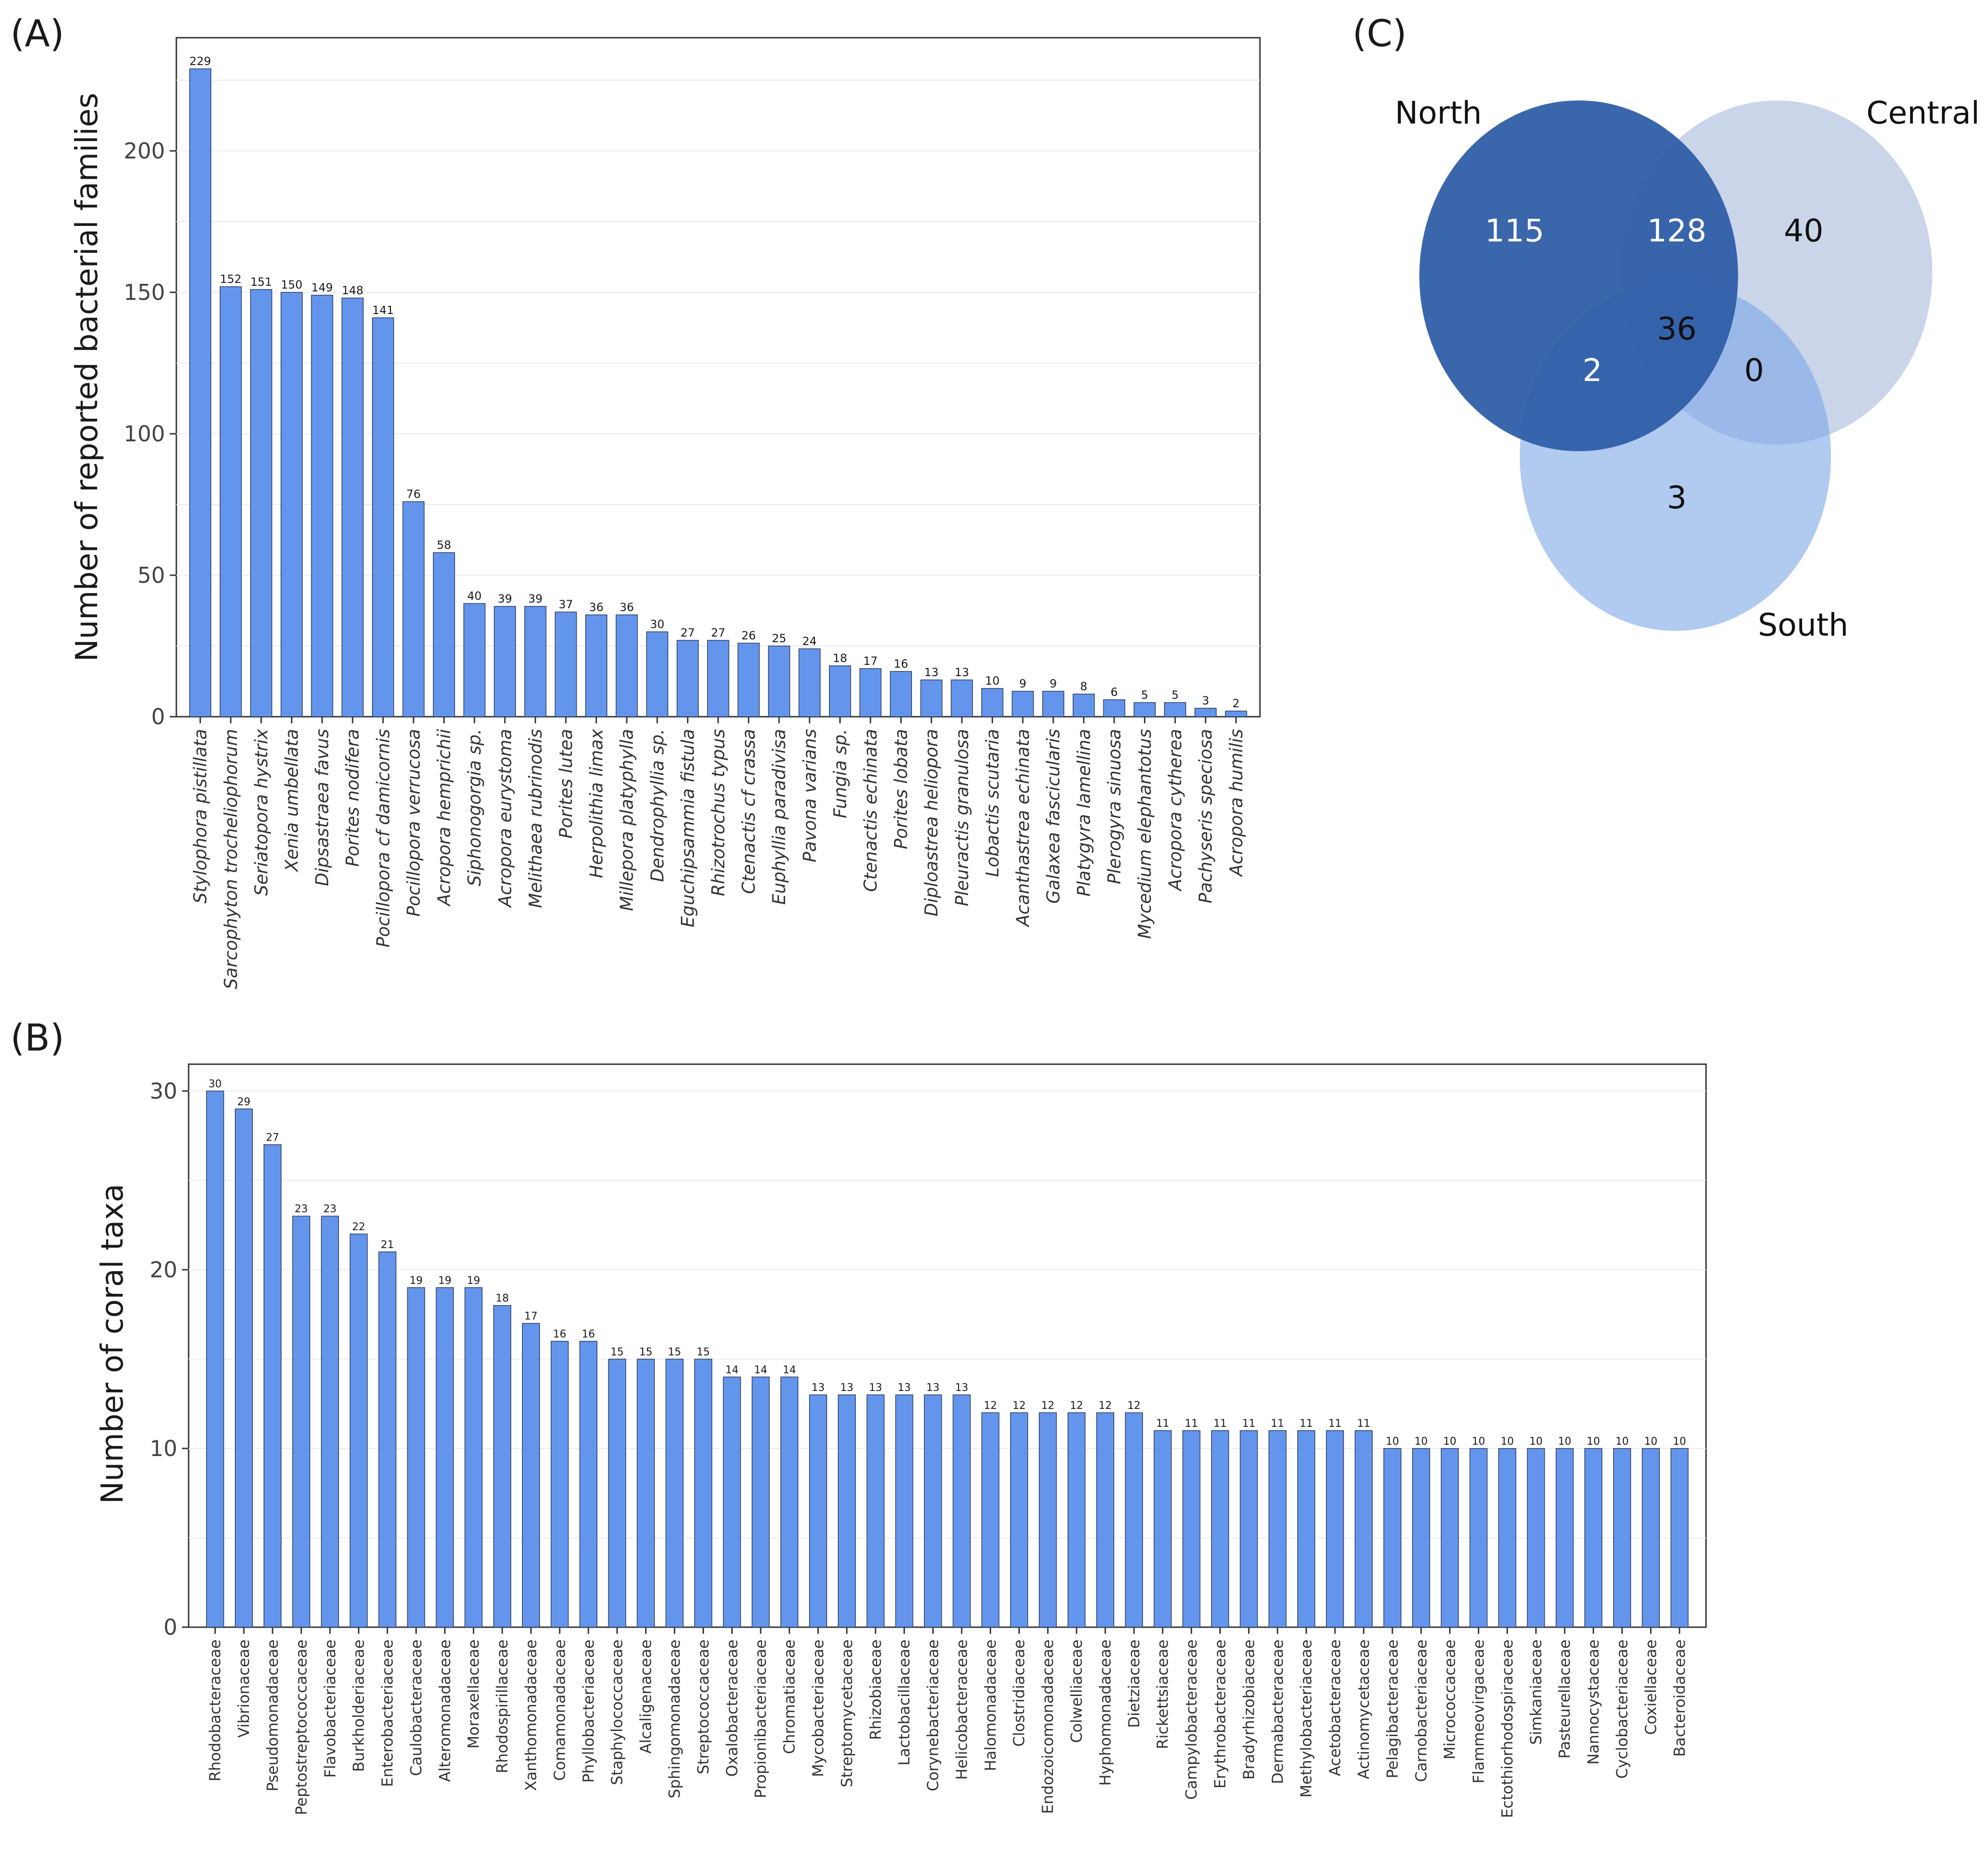  Describe the element at coordinates (112, 1344) in the screenshot. I see `chart-b-y-axis-title: Number of coral taxa` at that location.